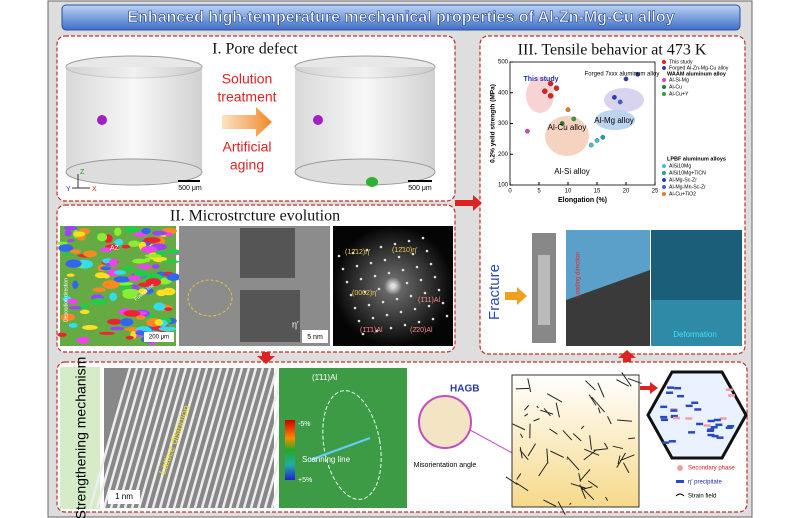 This screenshot has width=800, height=518. What do you see at coordinates (255, 216) in the screenshot?
I see `panel-title: II. Microstrcture evolution` at bounding box center [255, 216].